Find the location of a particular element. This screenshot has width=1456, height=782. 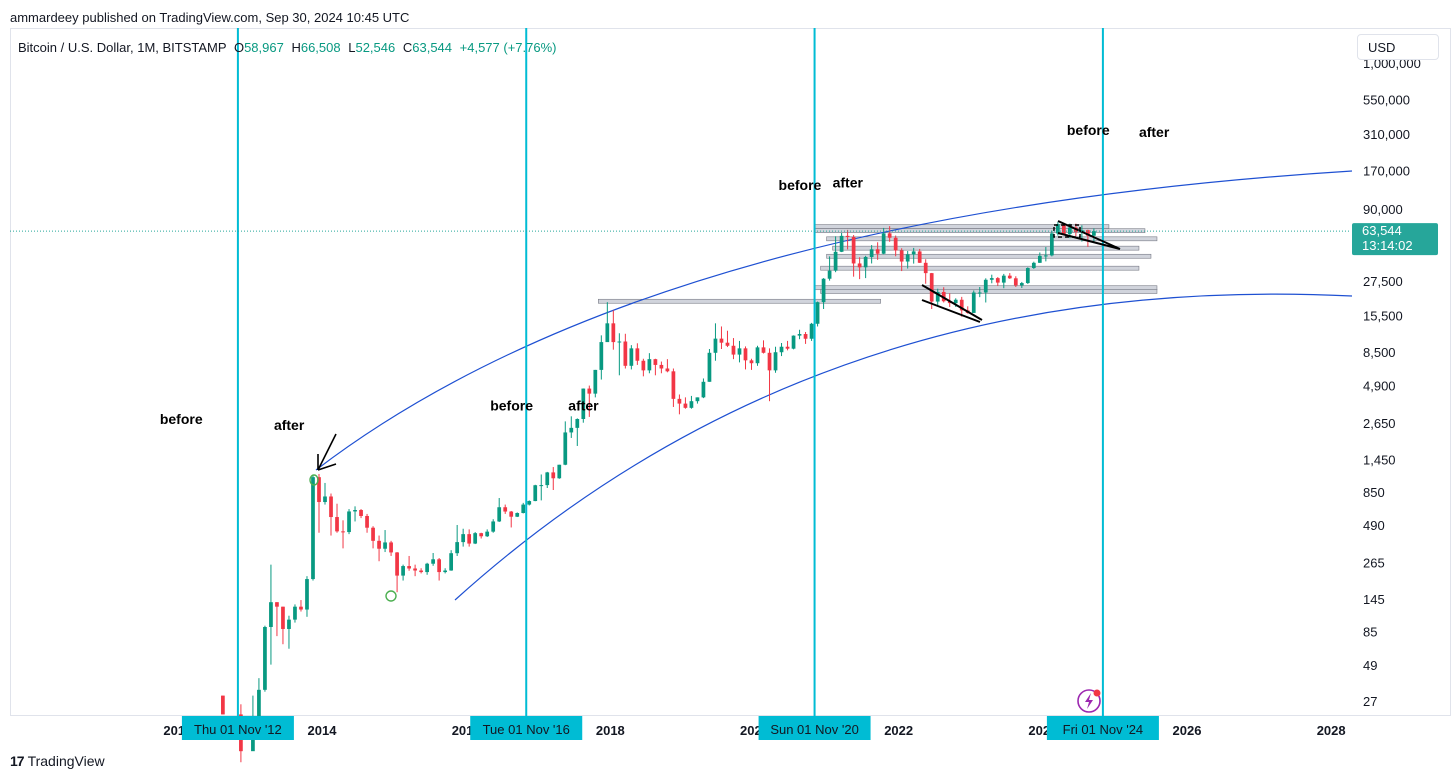

annotation-label: after is located at coordinates (583, 406).